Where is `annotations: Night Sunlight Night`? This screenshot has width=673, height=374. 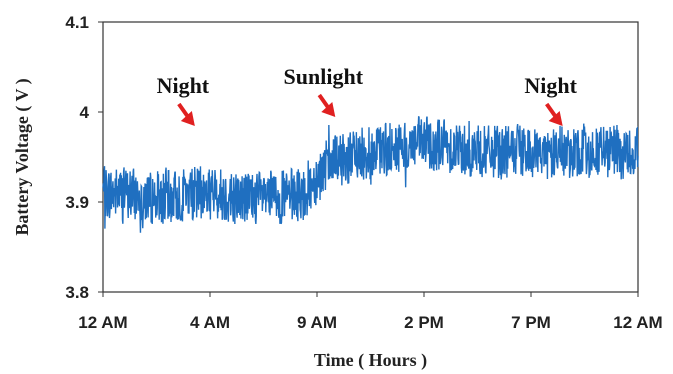
annotations: Night Sunlight Night is located at coordinates (367, 95).